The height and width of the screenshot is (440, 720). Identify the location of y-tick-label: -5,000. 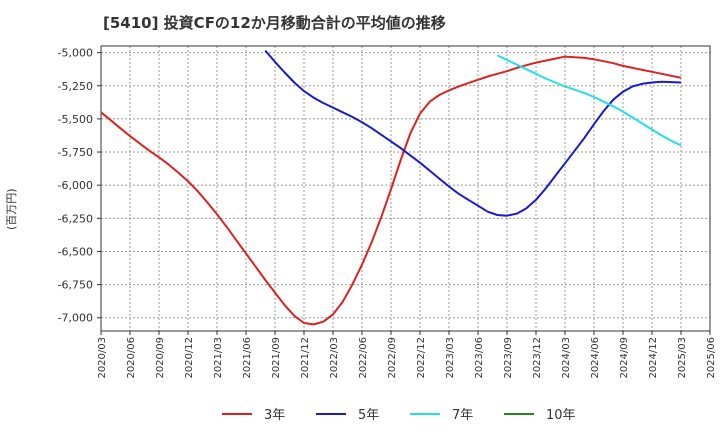
(75, 53).